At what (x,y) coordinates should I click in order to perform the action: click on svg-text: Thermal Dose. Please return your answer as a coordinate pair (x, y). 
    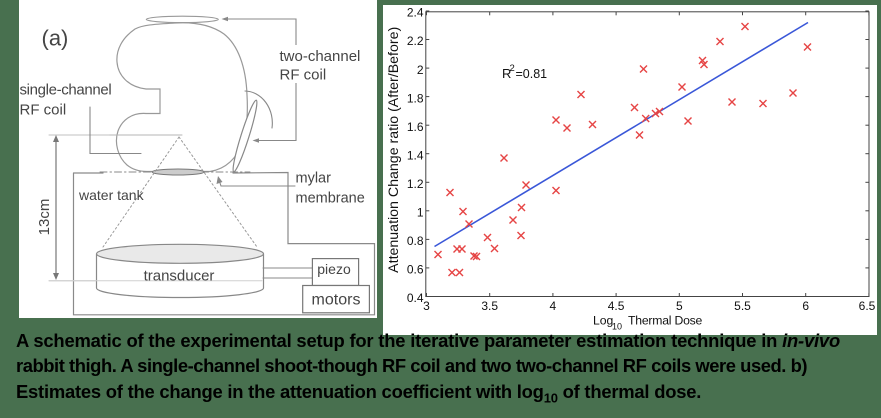
    Looking at the image, I should click on (665, 321).